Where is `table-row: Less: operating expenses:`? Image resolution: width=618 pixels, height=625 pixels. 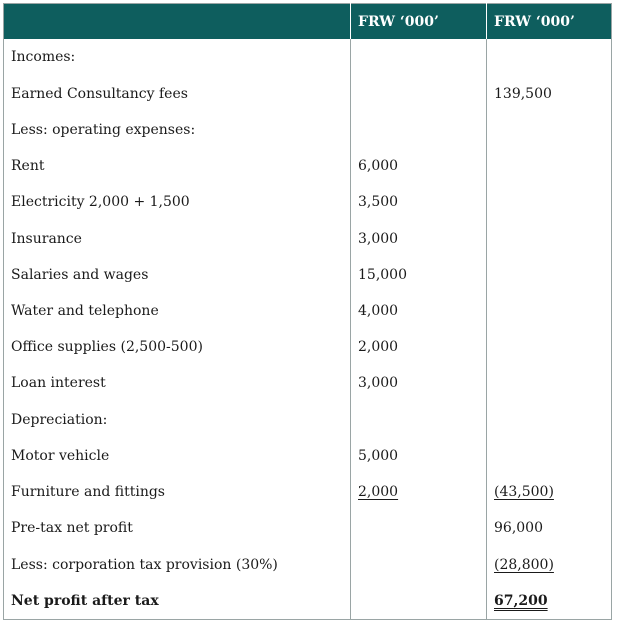 table-row: Less: operating expenses: is located at coordinates (307, 129).